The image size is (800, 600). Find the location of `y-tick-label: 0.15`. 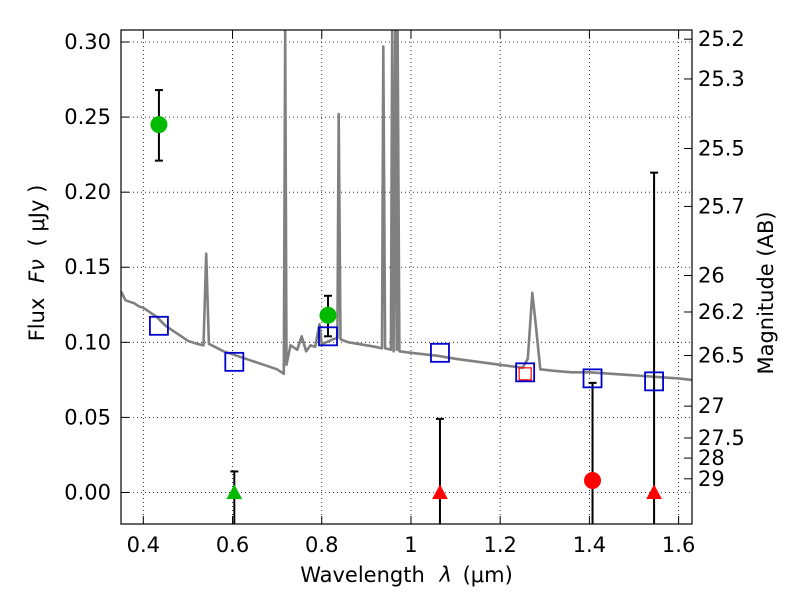

y-tick-label: 0.15 is located at coordinates (87, 267).